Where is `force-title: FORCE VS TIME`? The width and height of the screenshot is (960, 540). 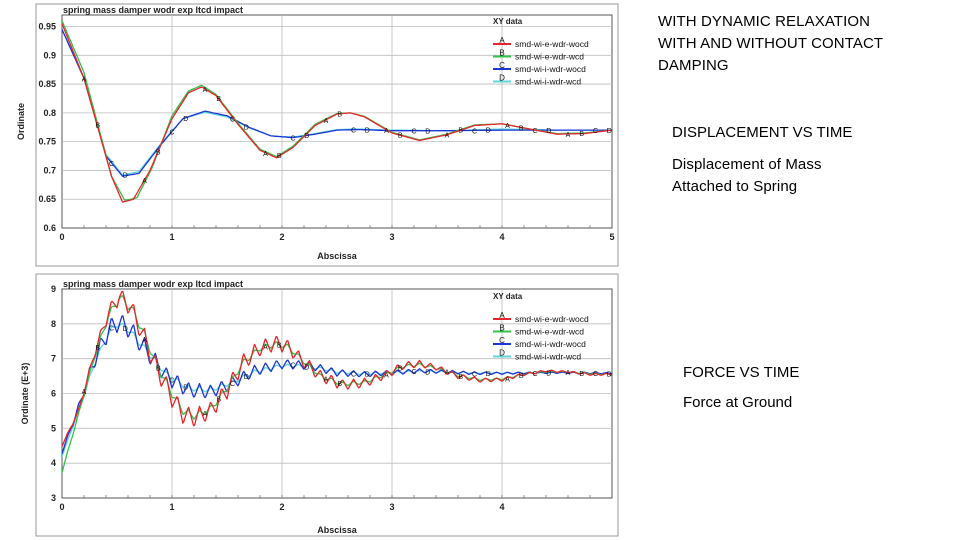 force-title: FORCE VS TIME is located at coordinates (741, 372).